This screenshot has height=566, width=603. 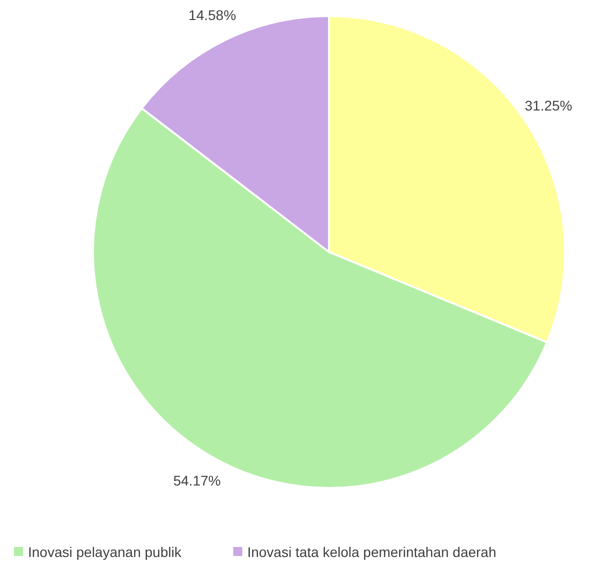 What do you see at coordinates (105, 552) in the screenshot?
I see `legend-label: Inovasi pelayanan publik` at bounding box center [105, 552].